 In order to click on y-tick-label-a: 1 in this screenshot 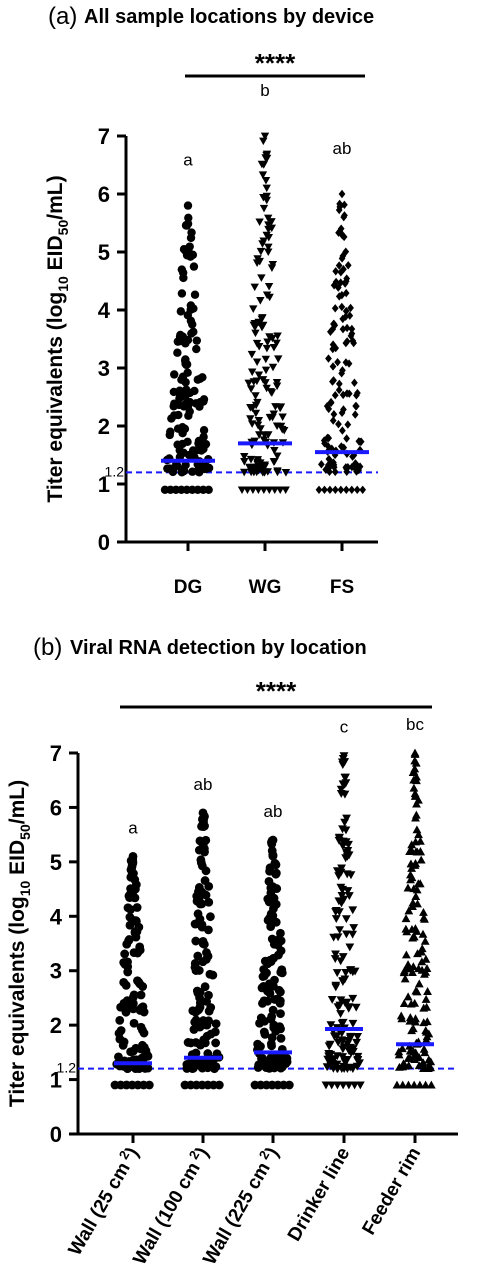, I will do `click(104, 484)`.